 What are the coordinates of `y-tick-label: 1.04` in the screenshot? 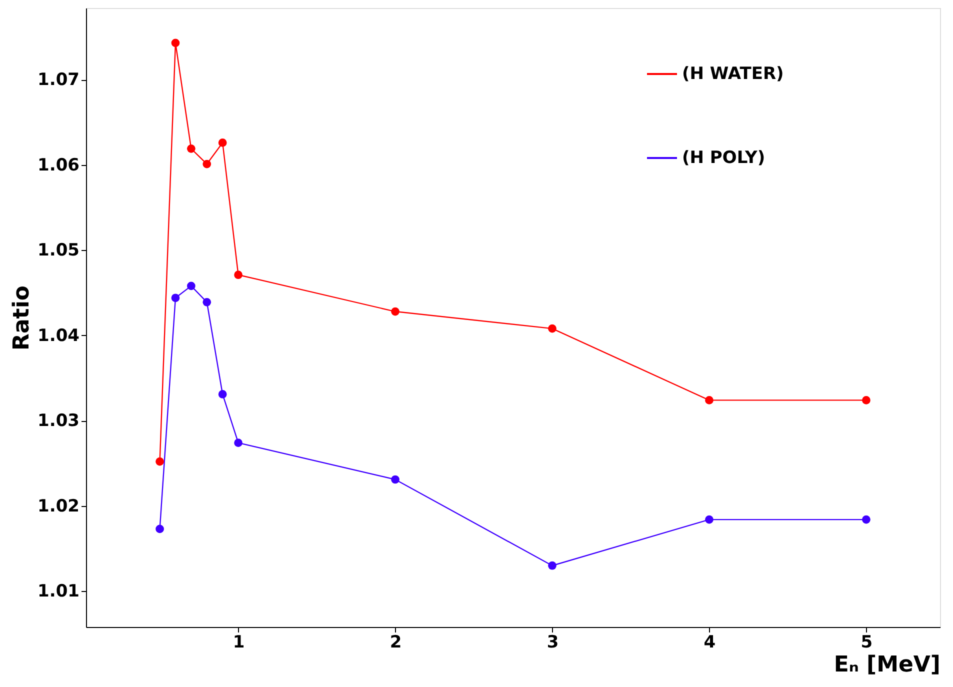 It's located at (59, 336).